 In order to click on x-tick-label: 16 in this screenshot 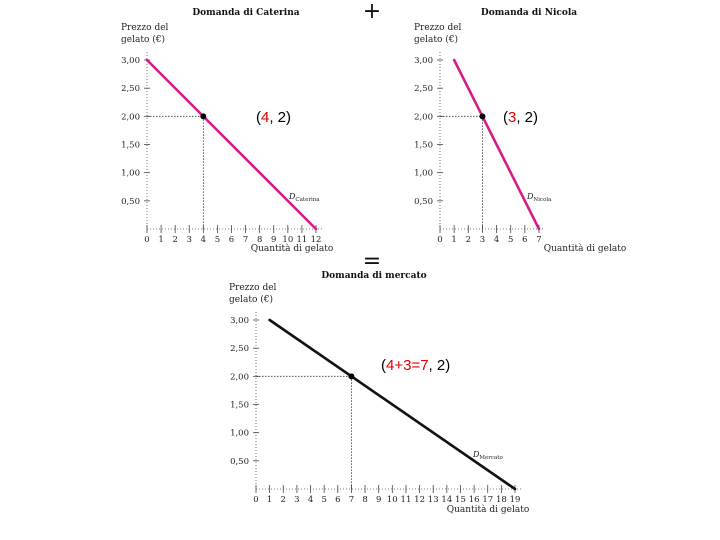, I will do `click(474, 500)`.